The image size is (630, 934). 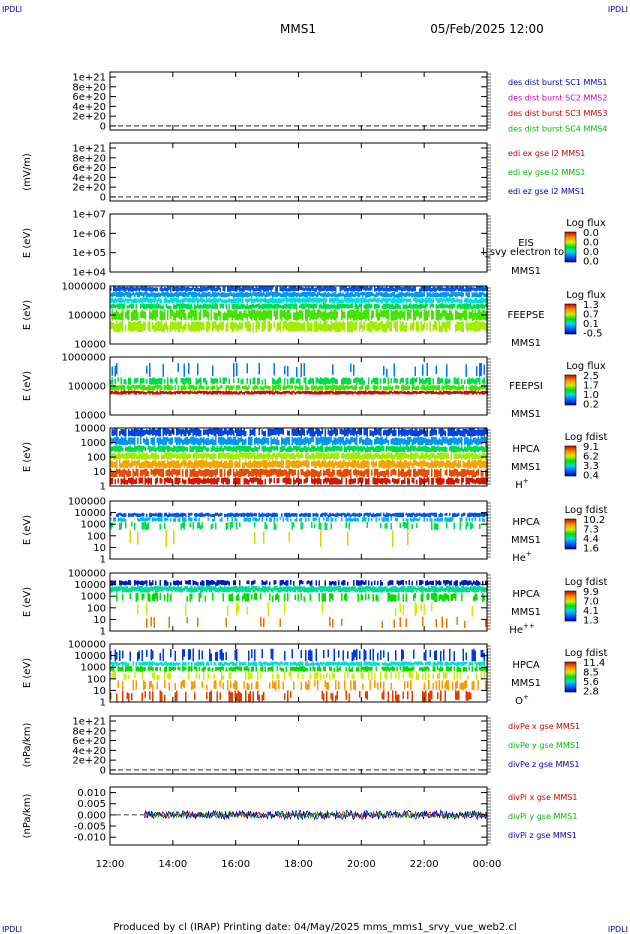 What do you see at coordinates (89, 78) in the screenshot?
I see `y-tick-label: 1e+21` at bounding box center [89, 78].